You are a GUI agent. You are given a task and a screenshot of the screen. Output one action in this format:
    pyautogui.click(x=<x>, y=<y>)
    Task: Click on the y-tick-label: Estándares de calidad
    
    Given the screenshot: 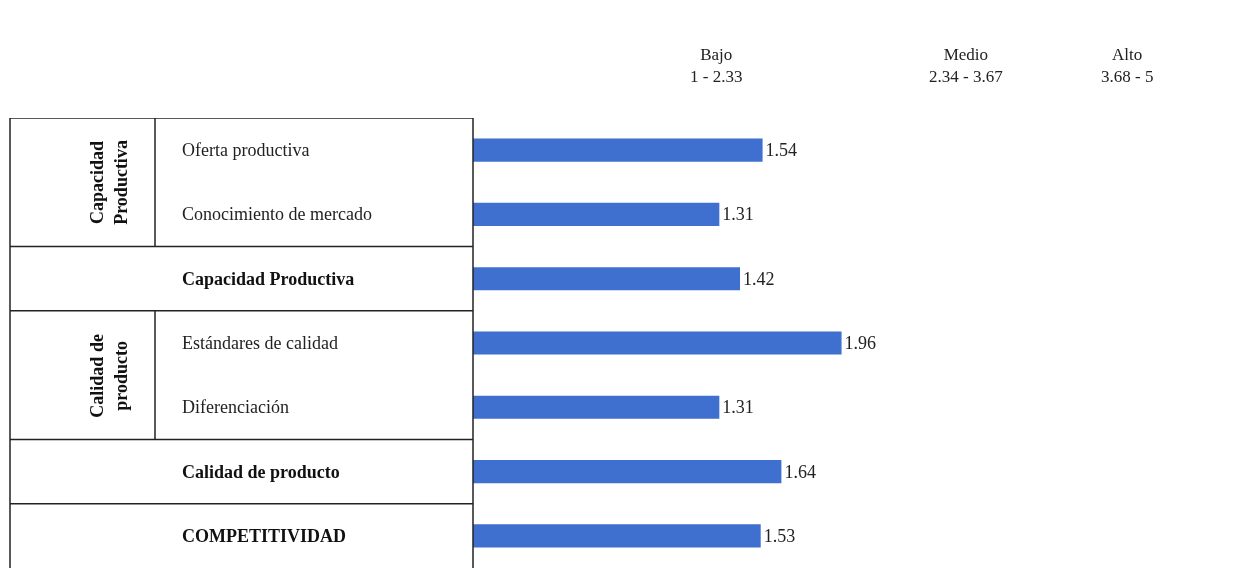 What is the action you would take?
    pyautogui.click(x=260, y=343)
    